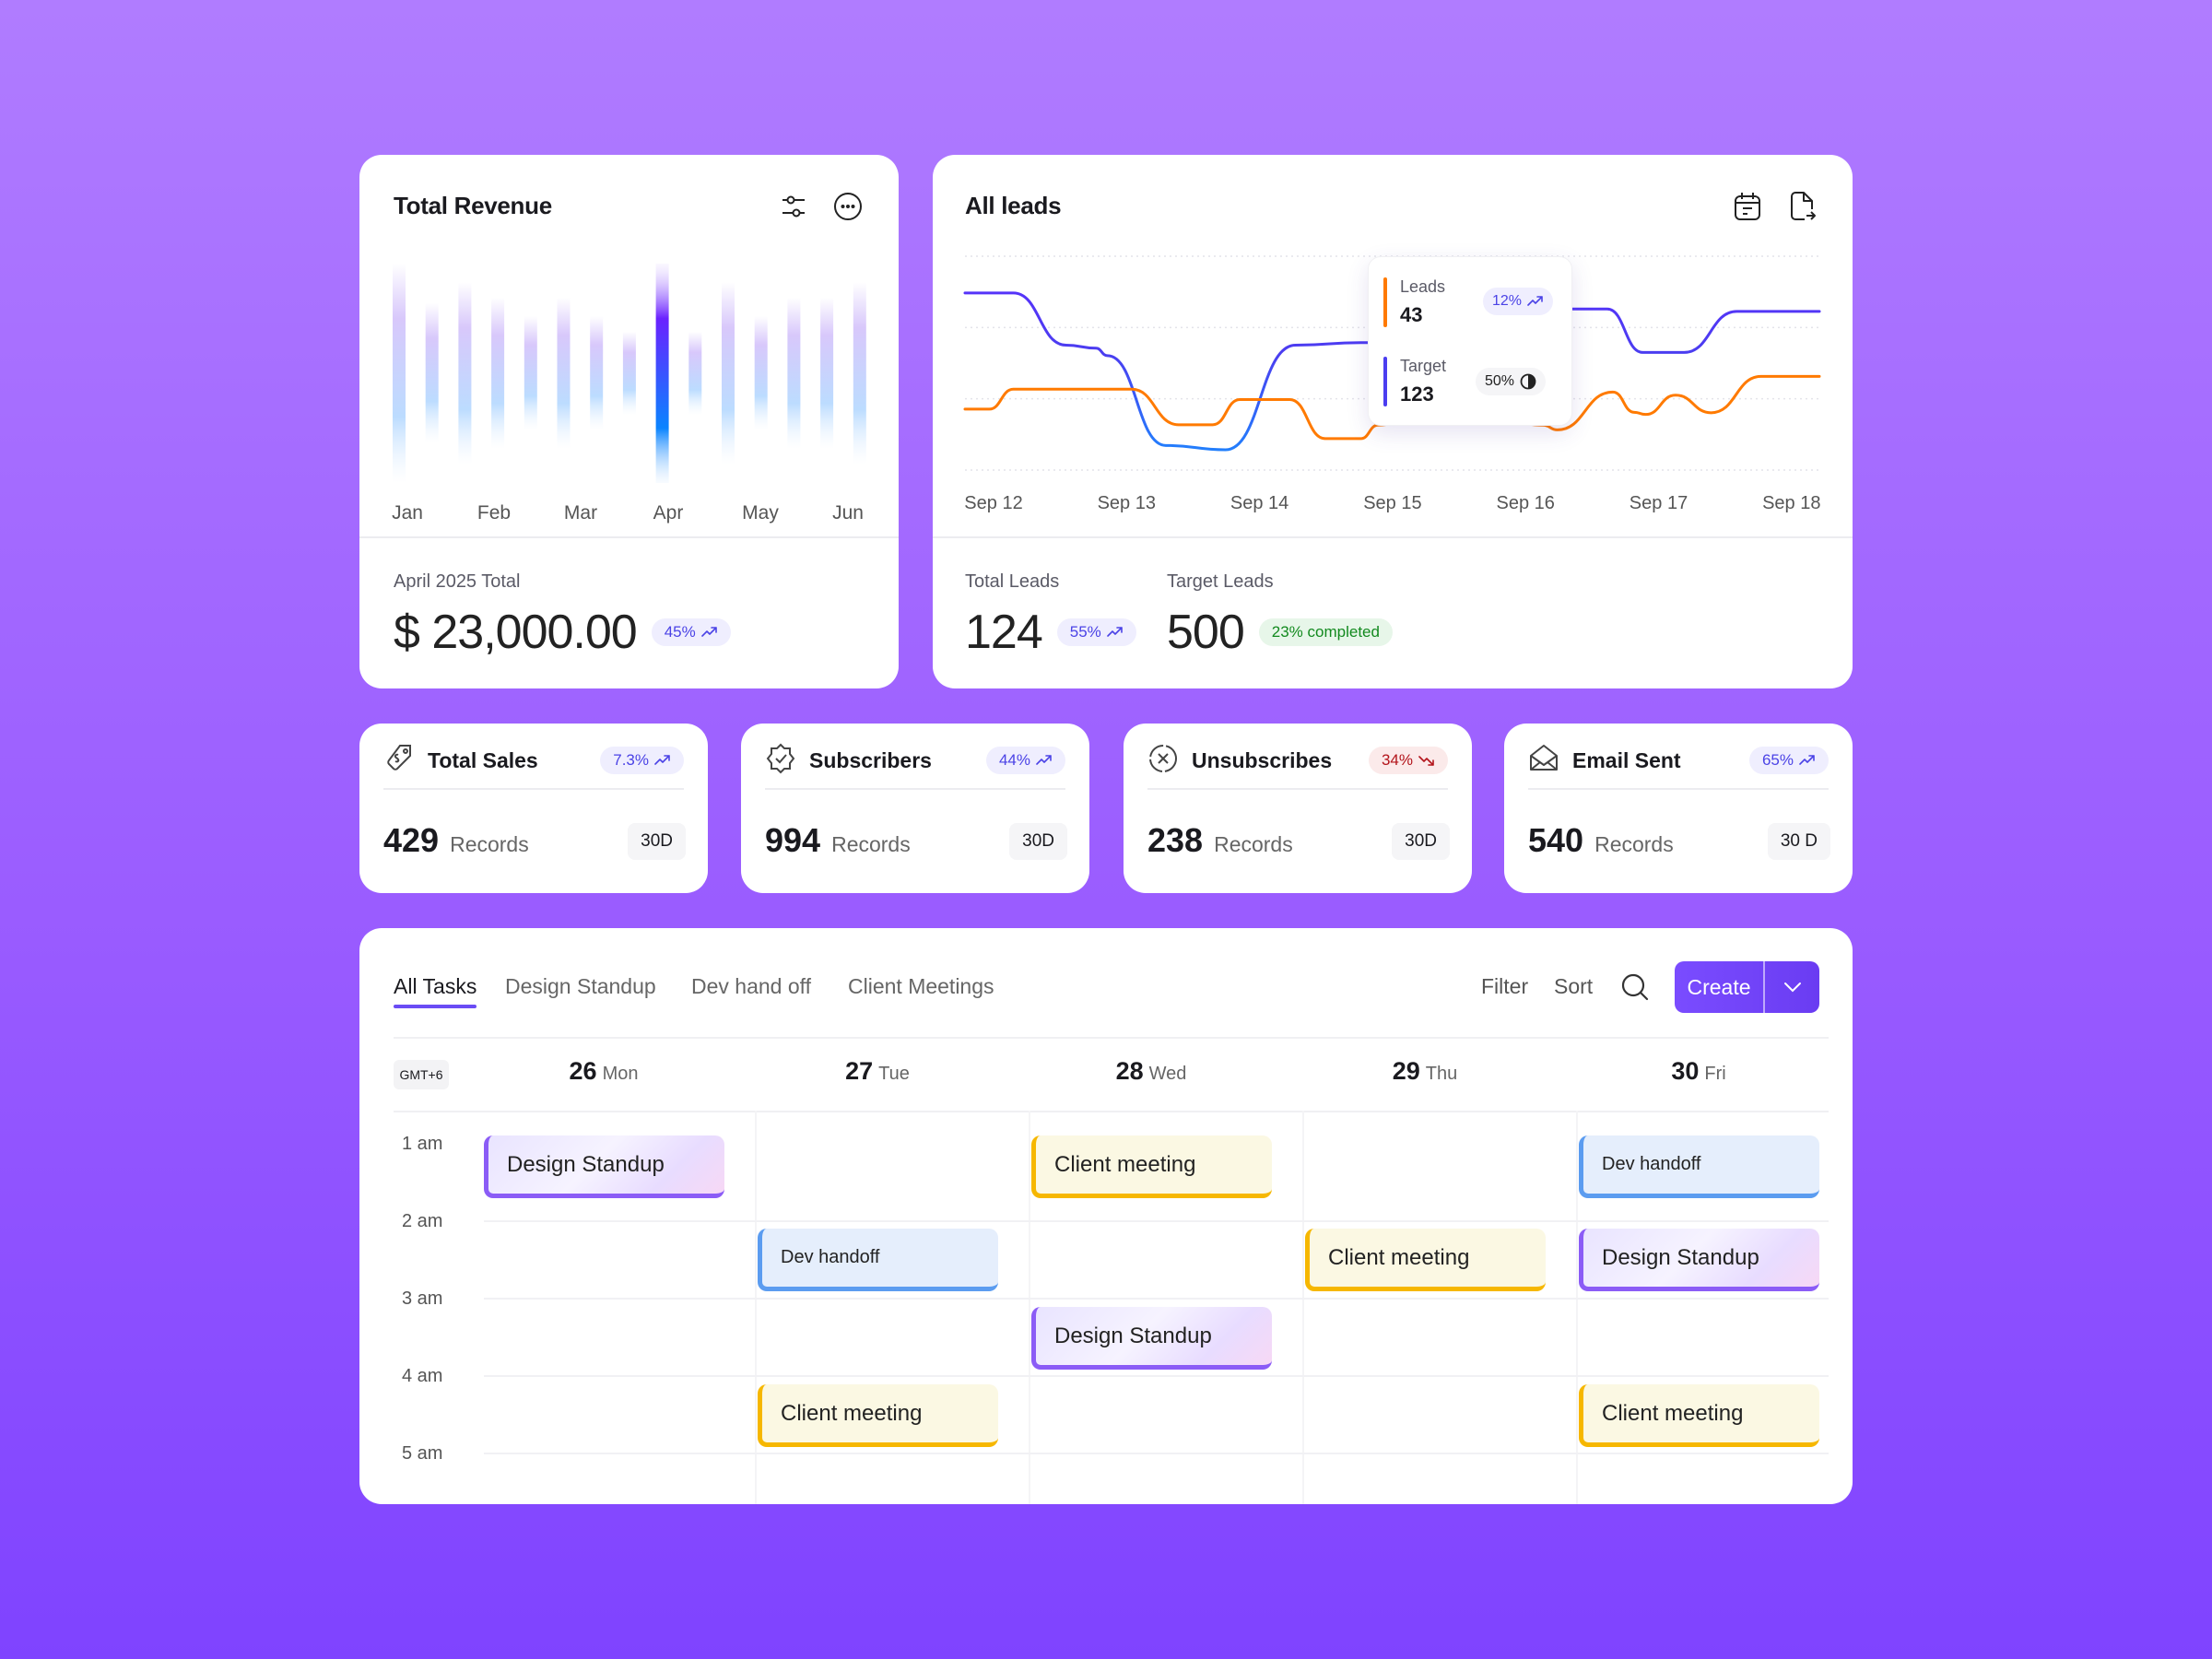 This screenshot has height=1659, width=2212. Describe the element at coordinates (1507, 301) in the screenshot. I see `tooltip-leads-change-value: 12%` at that location.